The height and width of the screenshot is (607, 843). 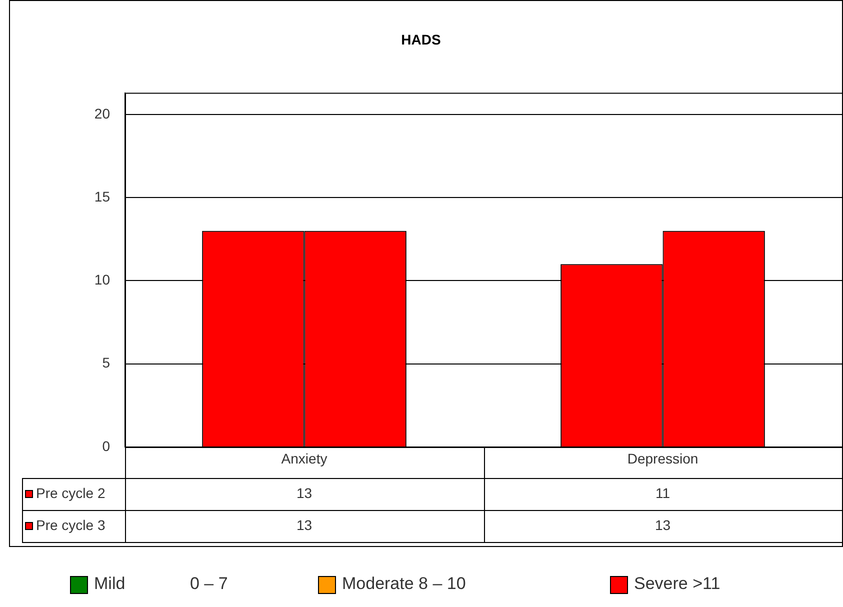 What do you see at coordinates (71, 524) in the screenshot?
I see `legend-label: Pre cycle 3` at bounding box center [71, 524].